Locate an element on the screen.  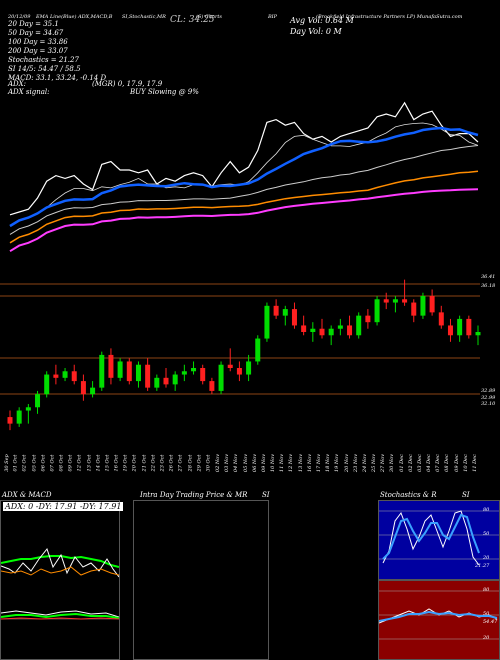
di-line-orange is located at coordinates (60, 571).